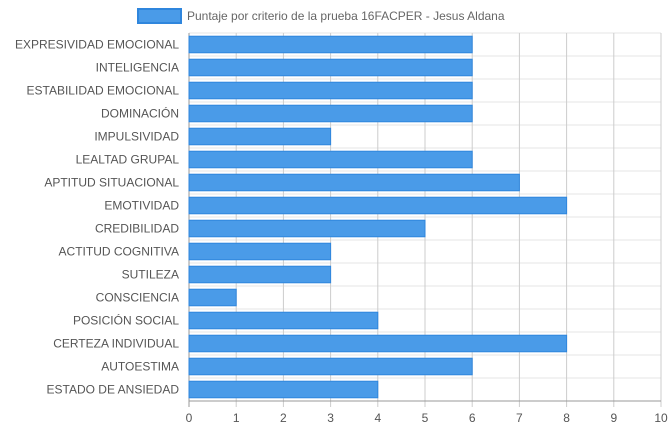 Image resolution: width=670 pixels, height=431 pixels. I want to click on x-tick-label: 2, so click(283, 418).